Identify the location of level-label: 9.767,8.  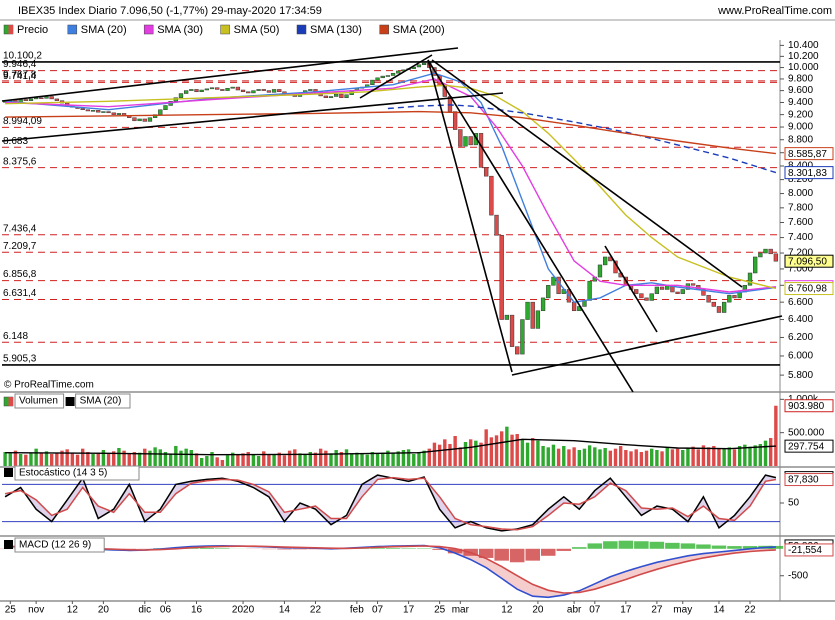
(20, 74).